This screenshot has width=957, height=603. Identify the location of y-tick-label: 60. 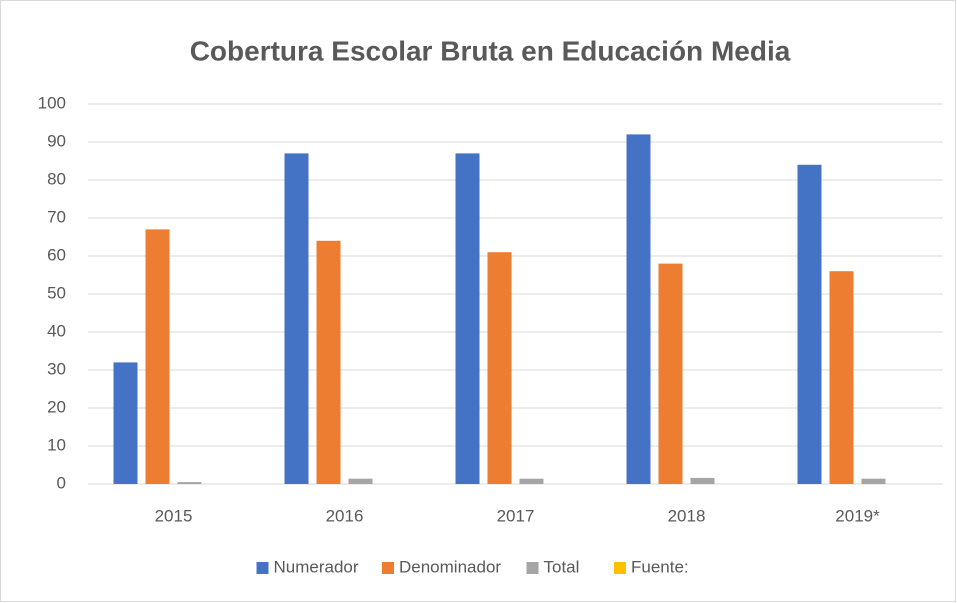
(56, 254).